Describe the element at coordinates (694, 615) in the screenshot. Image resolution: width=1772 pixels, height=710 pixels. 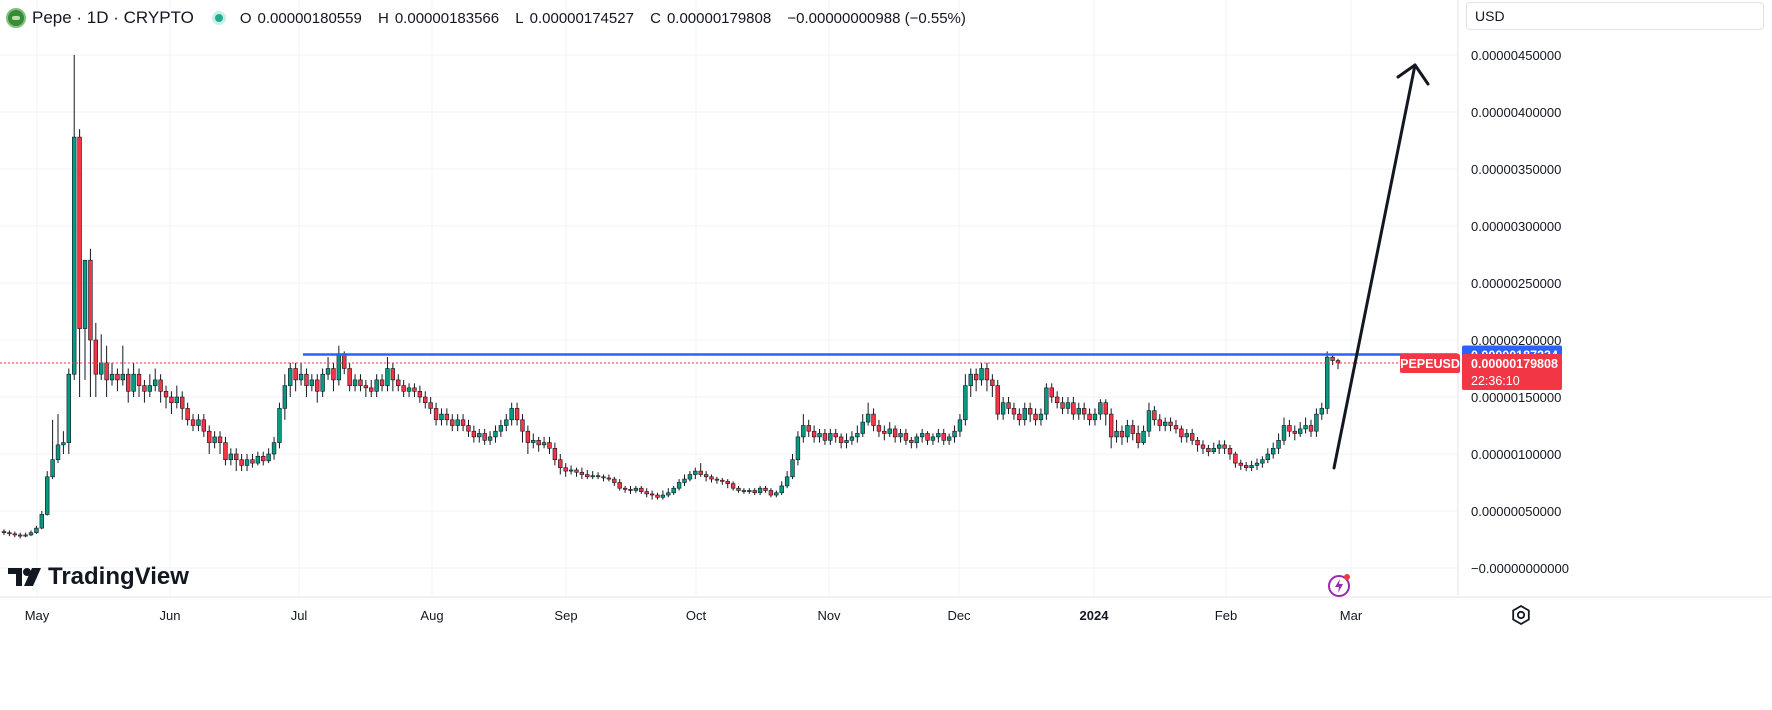
I see `time-axis: May Jun Jul Aug Sep Oct Nov Dec 2024 Feb Mar` at that location.